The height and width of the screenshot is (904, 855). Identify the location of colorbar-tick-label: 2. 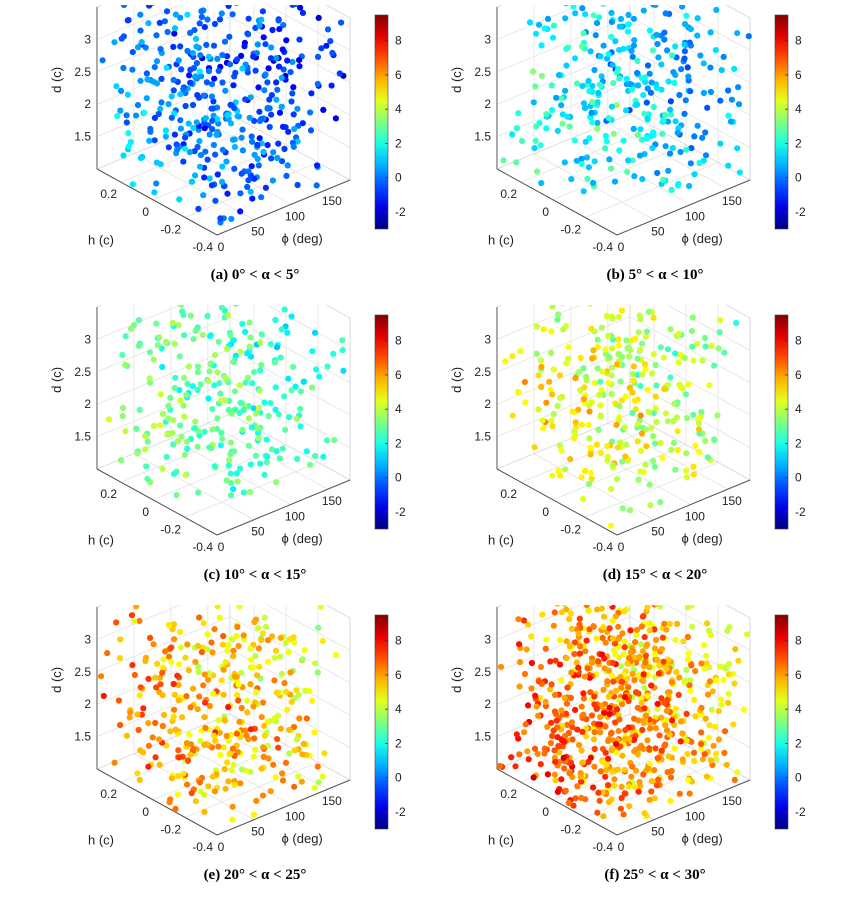
(798, 743).